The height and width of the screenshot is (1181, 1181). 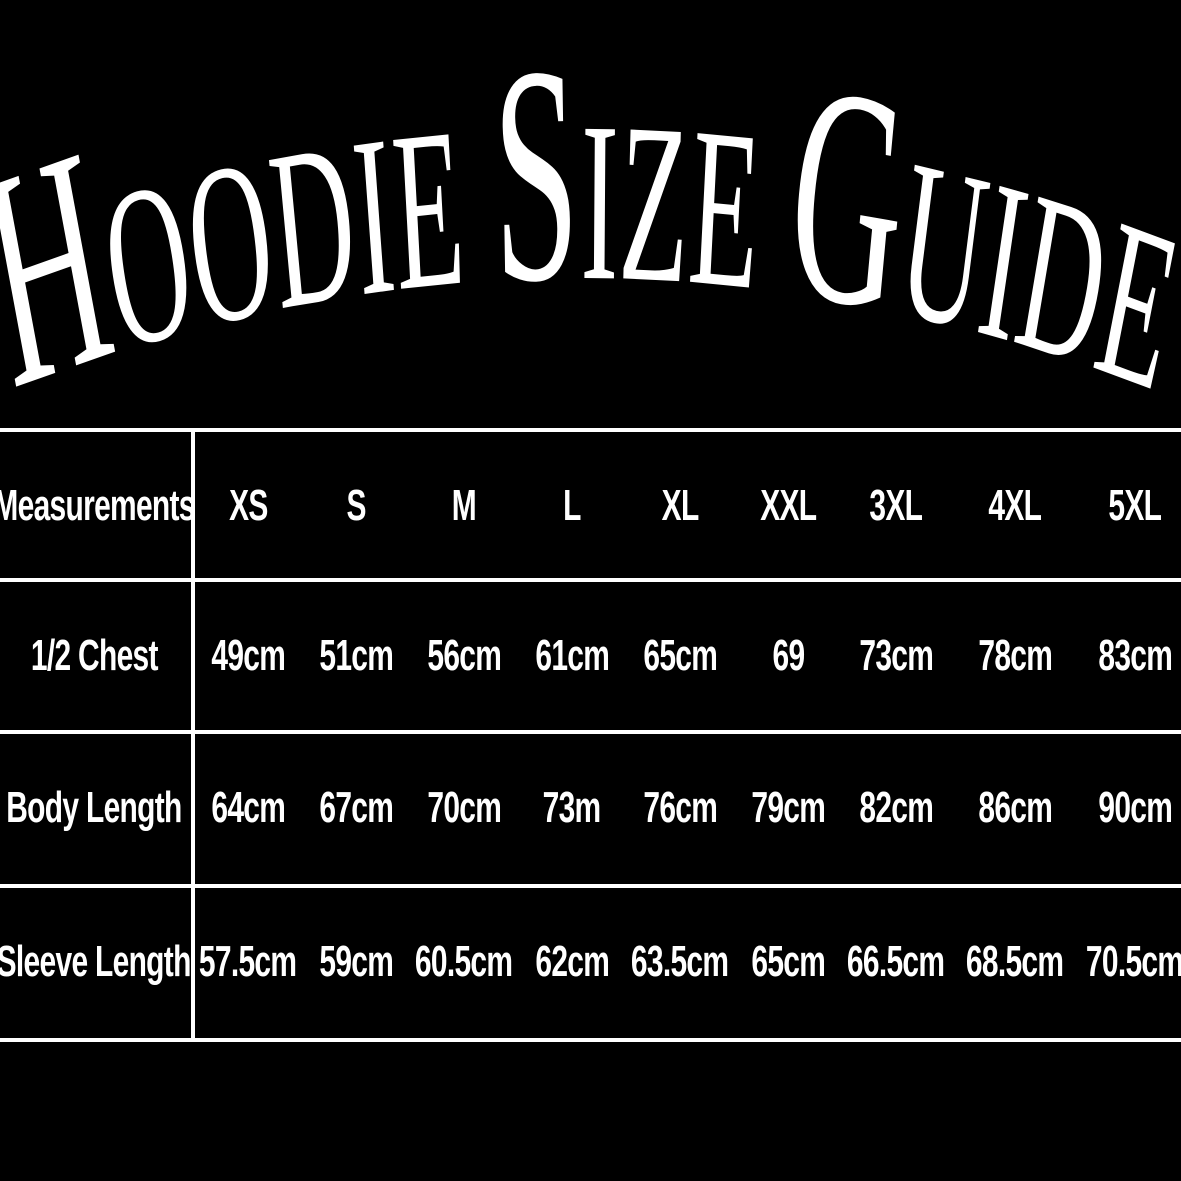 I want to click on row-label: 1/2 Chest, so click(x=94, y=656).